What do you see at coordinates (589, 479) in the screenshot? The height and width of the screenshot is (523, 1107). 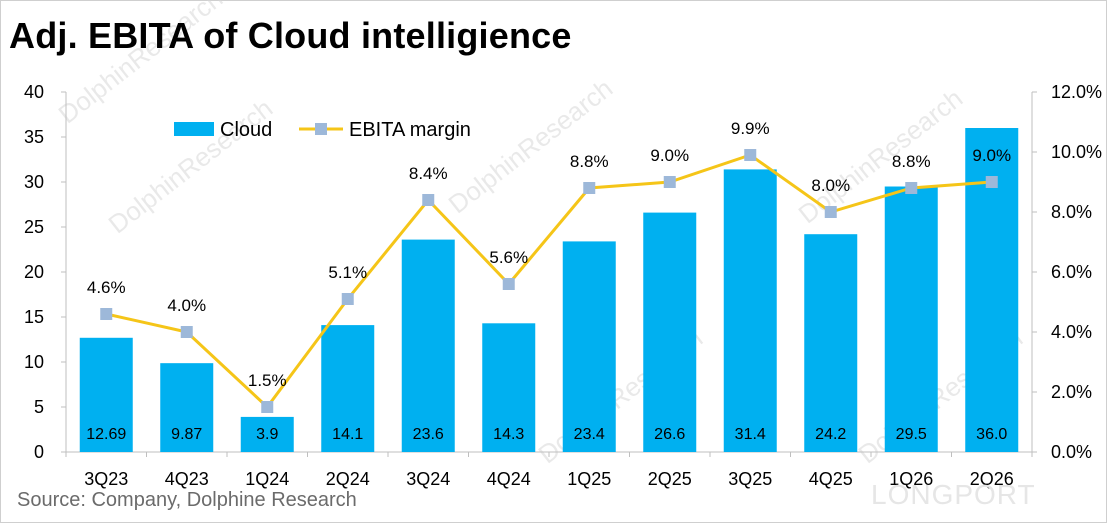 I see `x-tick-label: 1Q25` at bounding box center [589, 479].